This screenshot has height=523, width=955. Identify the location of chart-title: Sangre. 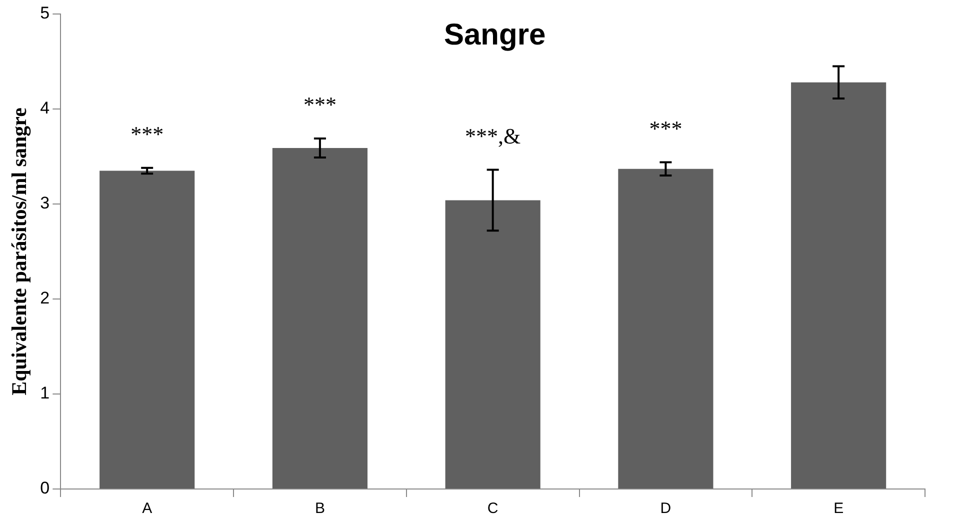
(495, 35).